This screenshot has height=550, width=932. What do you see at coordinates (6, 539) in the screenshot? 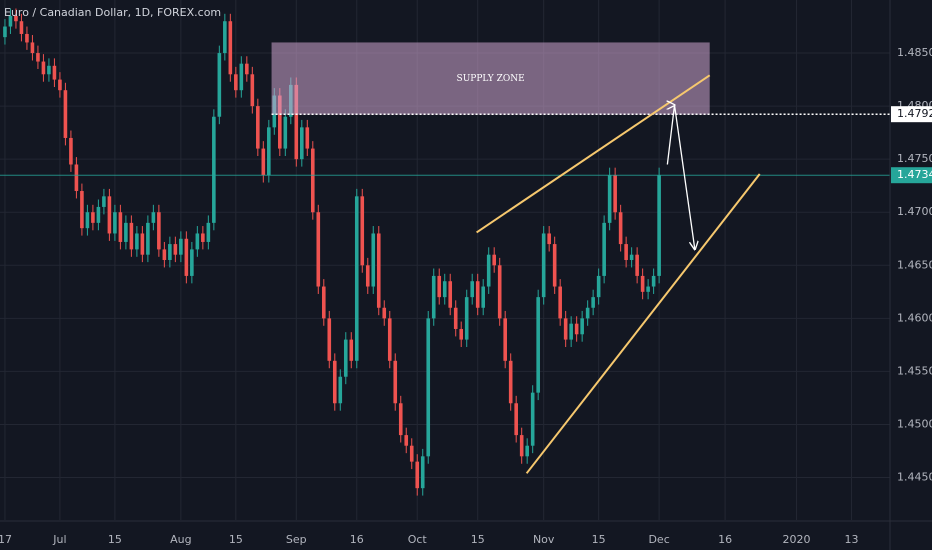
I see `x-tick-label: 17` at bounding box center [6, 539].